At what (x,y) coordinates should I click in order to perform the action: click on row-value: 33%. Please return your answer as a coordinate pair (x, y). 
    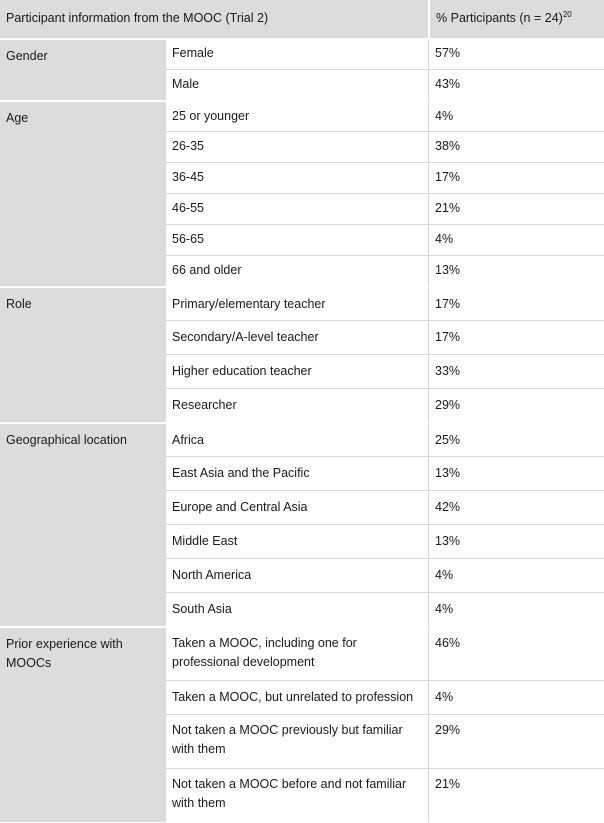
    Looking at the image, I should click on (516, 371).